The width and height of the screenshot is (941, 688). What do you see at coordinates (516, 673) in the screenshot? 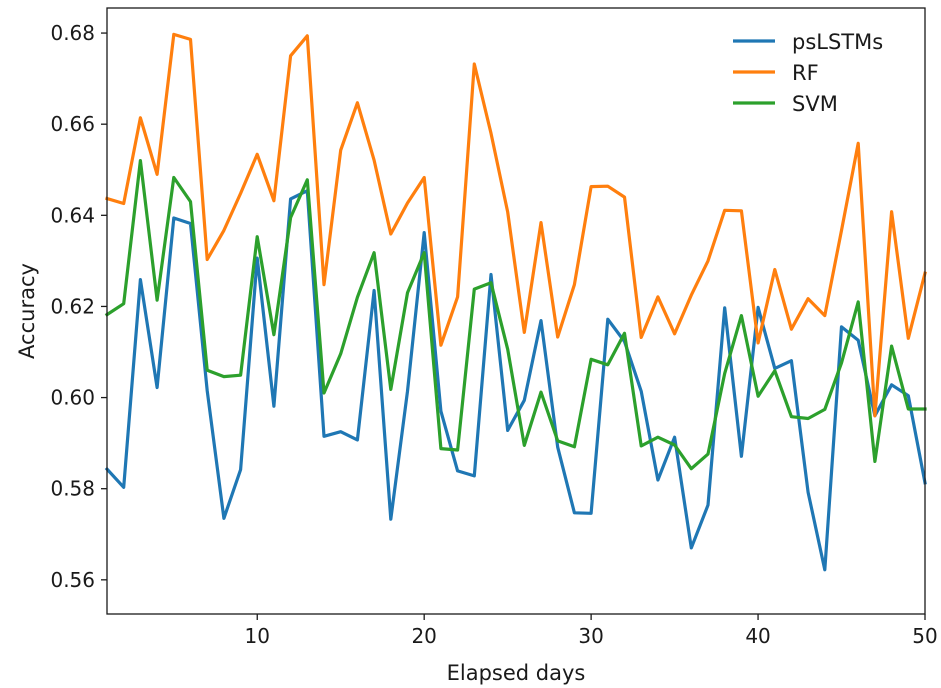
I see `x-axis-label: Elapsed days` at bounding box center [516, 673].